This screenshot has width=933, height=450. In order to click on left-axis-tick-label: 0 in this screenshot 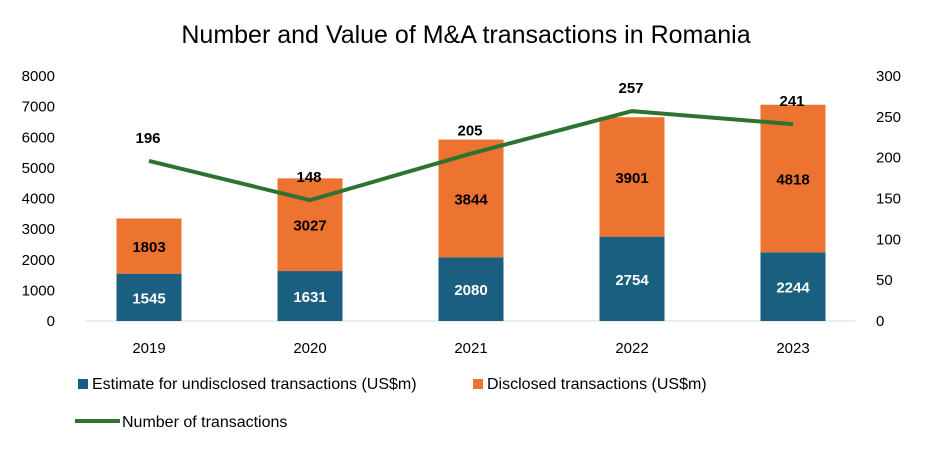, I will do `click(51, 321)`.